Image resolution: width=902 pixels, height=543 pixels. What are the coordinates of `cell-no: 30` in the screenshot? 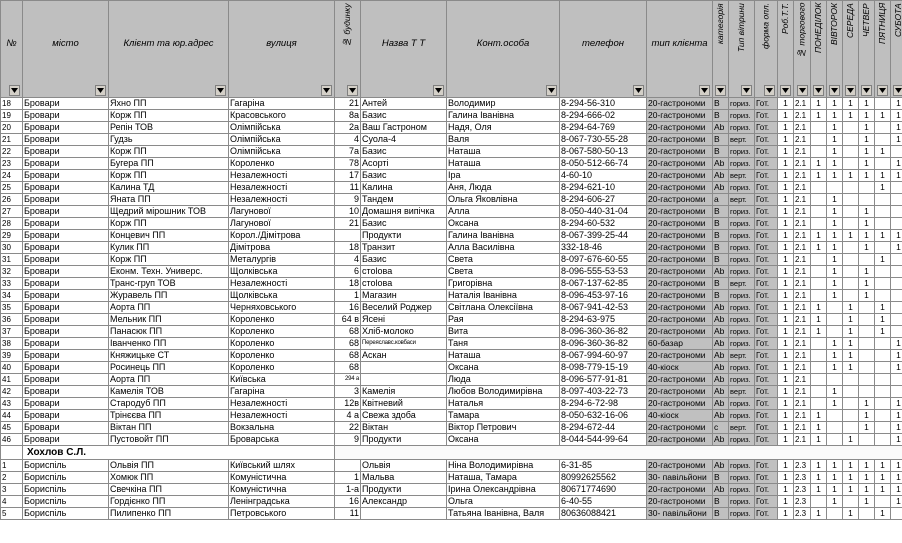 It's located at (11, 247).